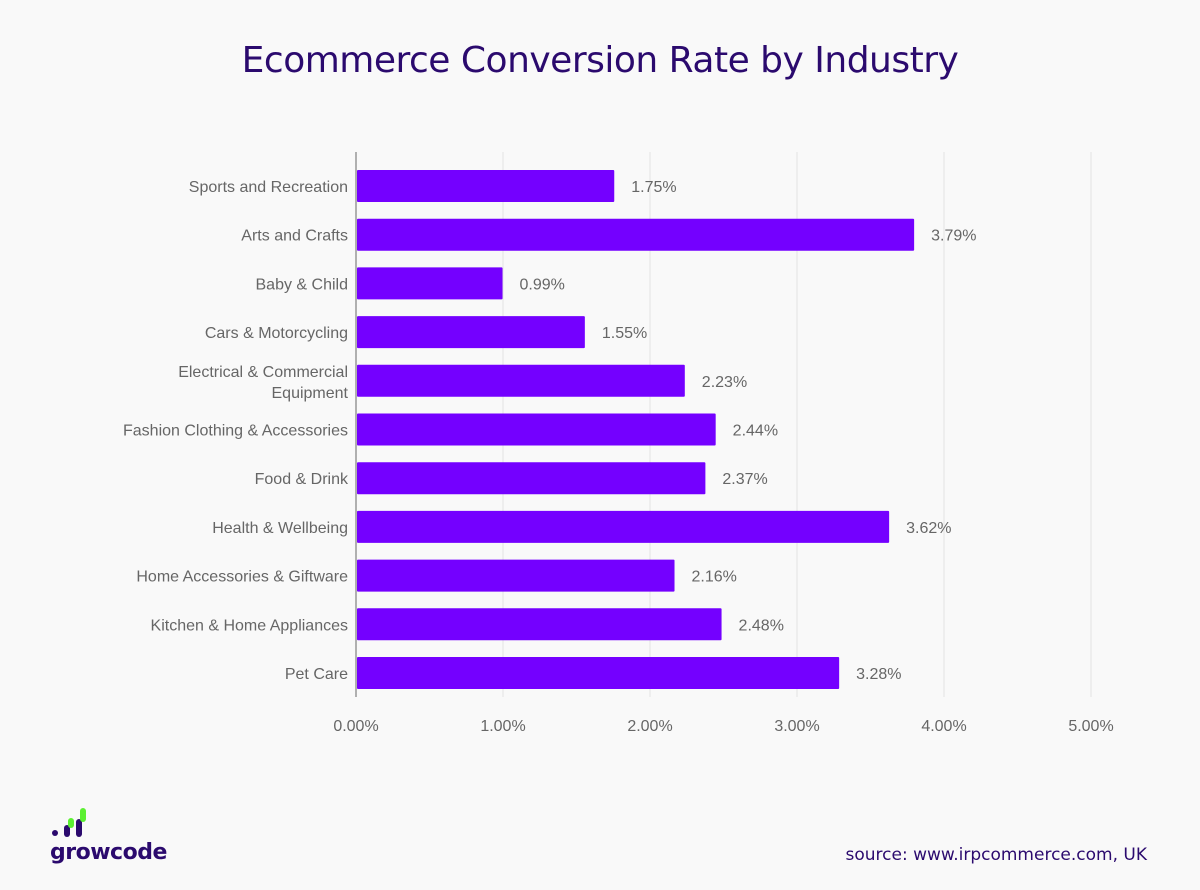  I want to click on data-label: 2.48%, so click(761, 625).